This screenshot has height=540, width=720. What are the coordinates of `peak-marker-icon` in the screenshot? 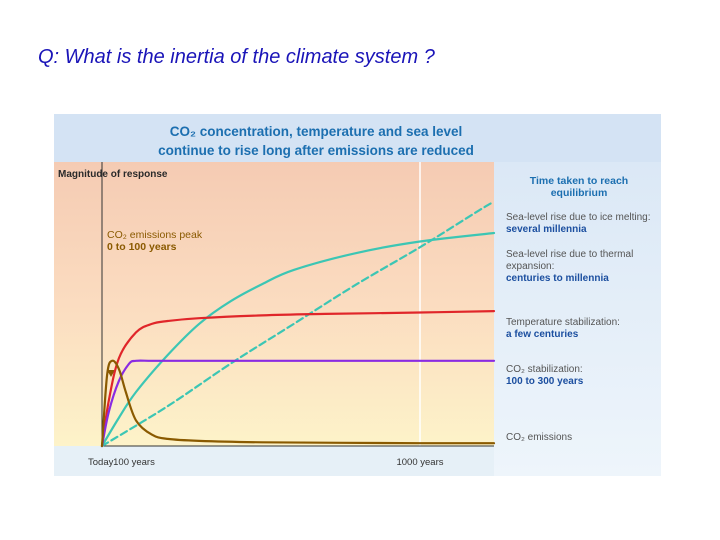 It's located at (111, 373).